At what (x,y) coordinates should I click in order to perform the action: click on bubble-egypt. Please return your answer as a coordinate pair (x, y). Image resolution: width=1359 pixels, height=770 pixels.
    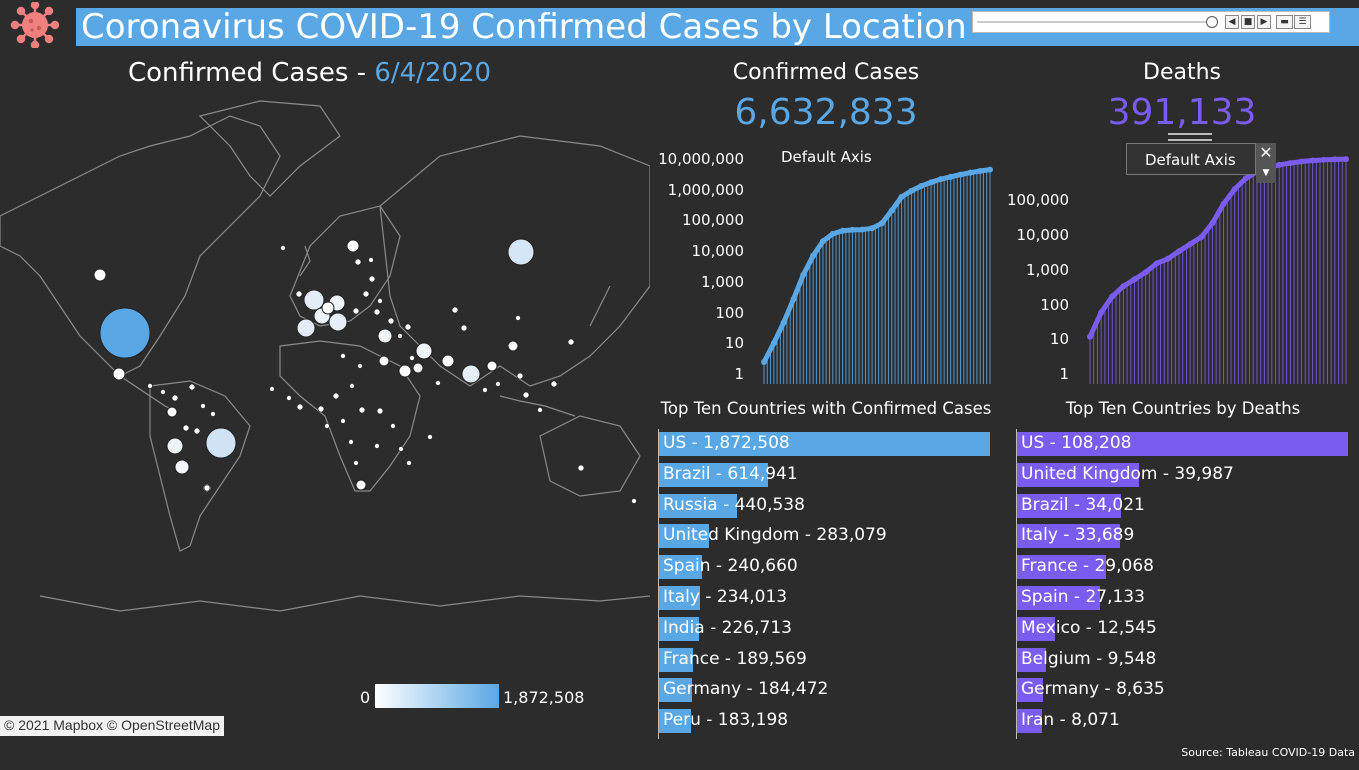
    Looking at the image, I should click on (384, 361).